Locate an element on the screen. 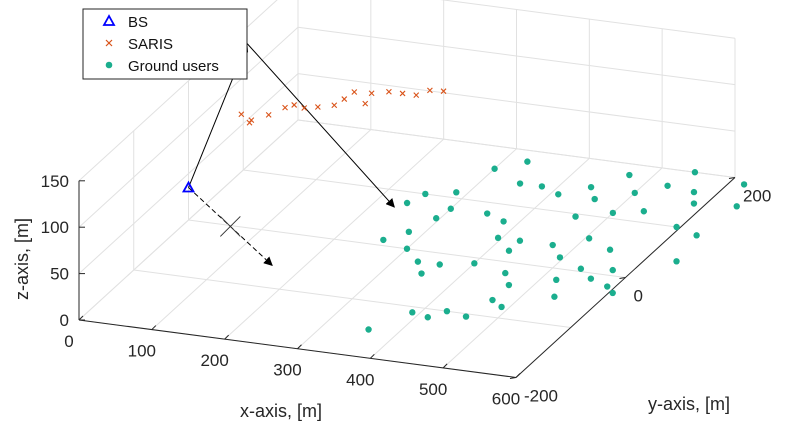 This screenshot has width=804, height=432. z-tick-label: 50 is located at coordinates (59, 274).